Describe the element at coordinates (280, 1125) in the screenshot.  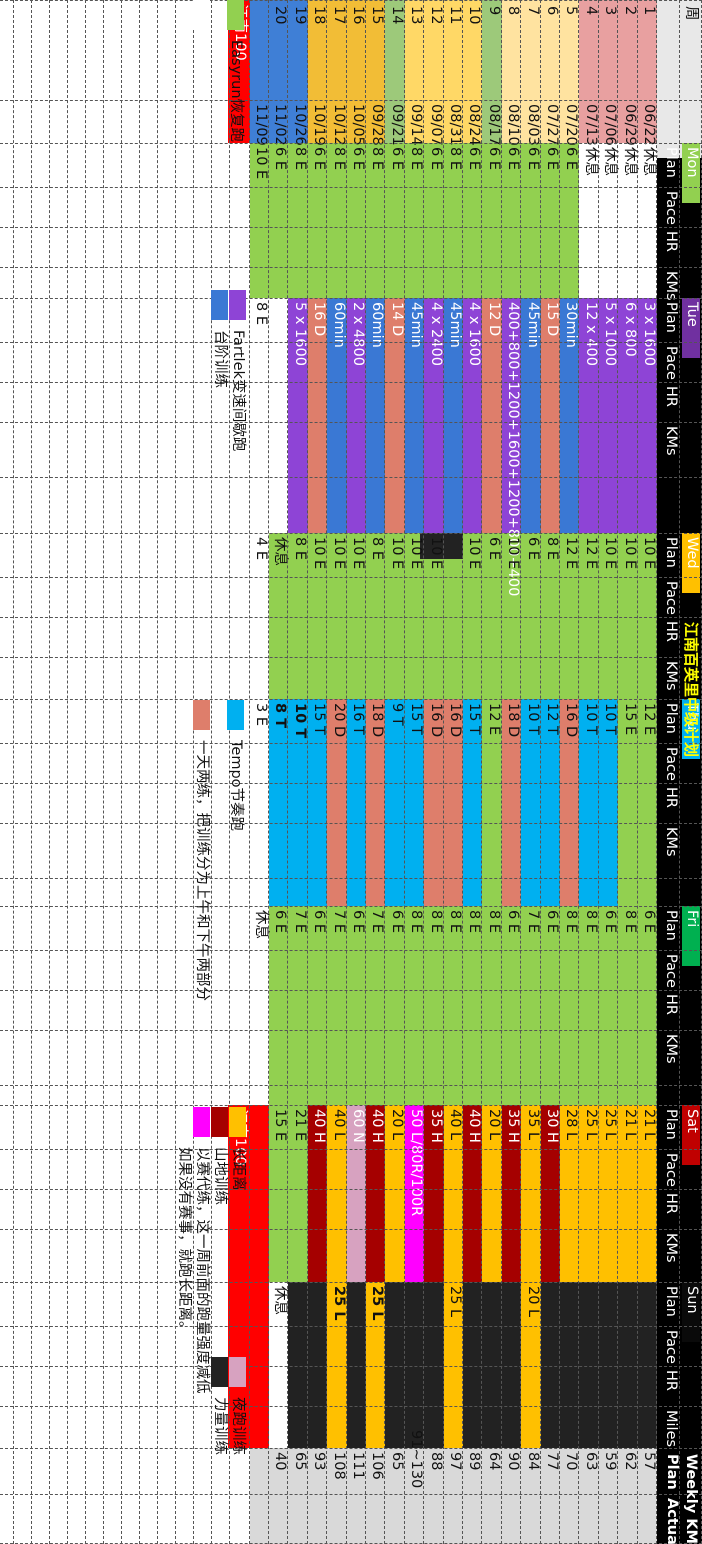
I see `sat-plan: 15 E` at that location.